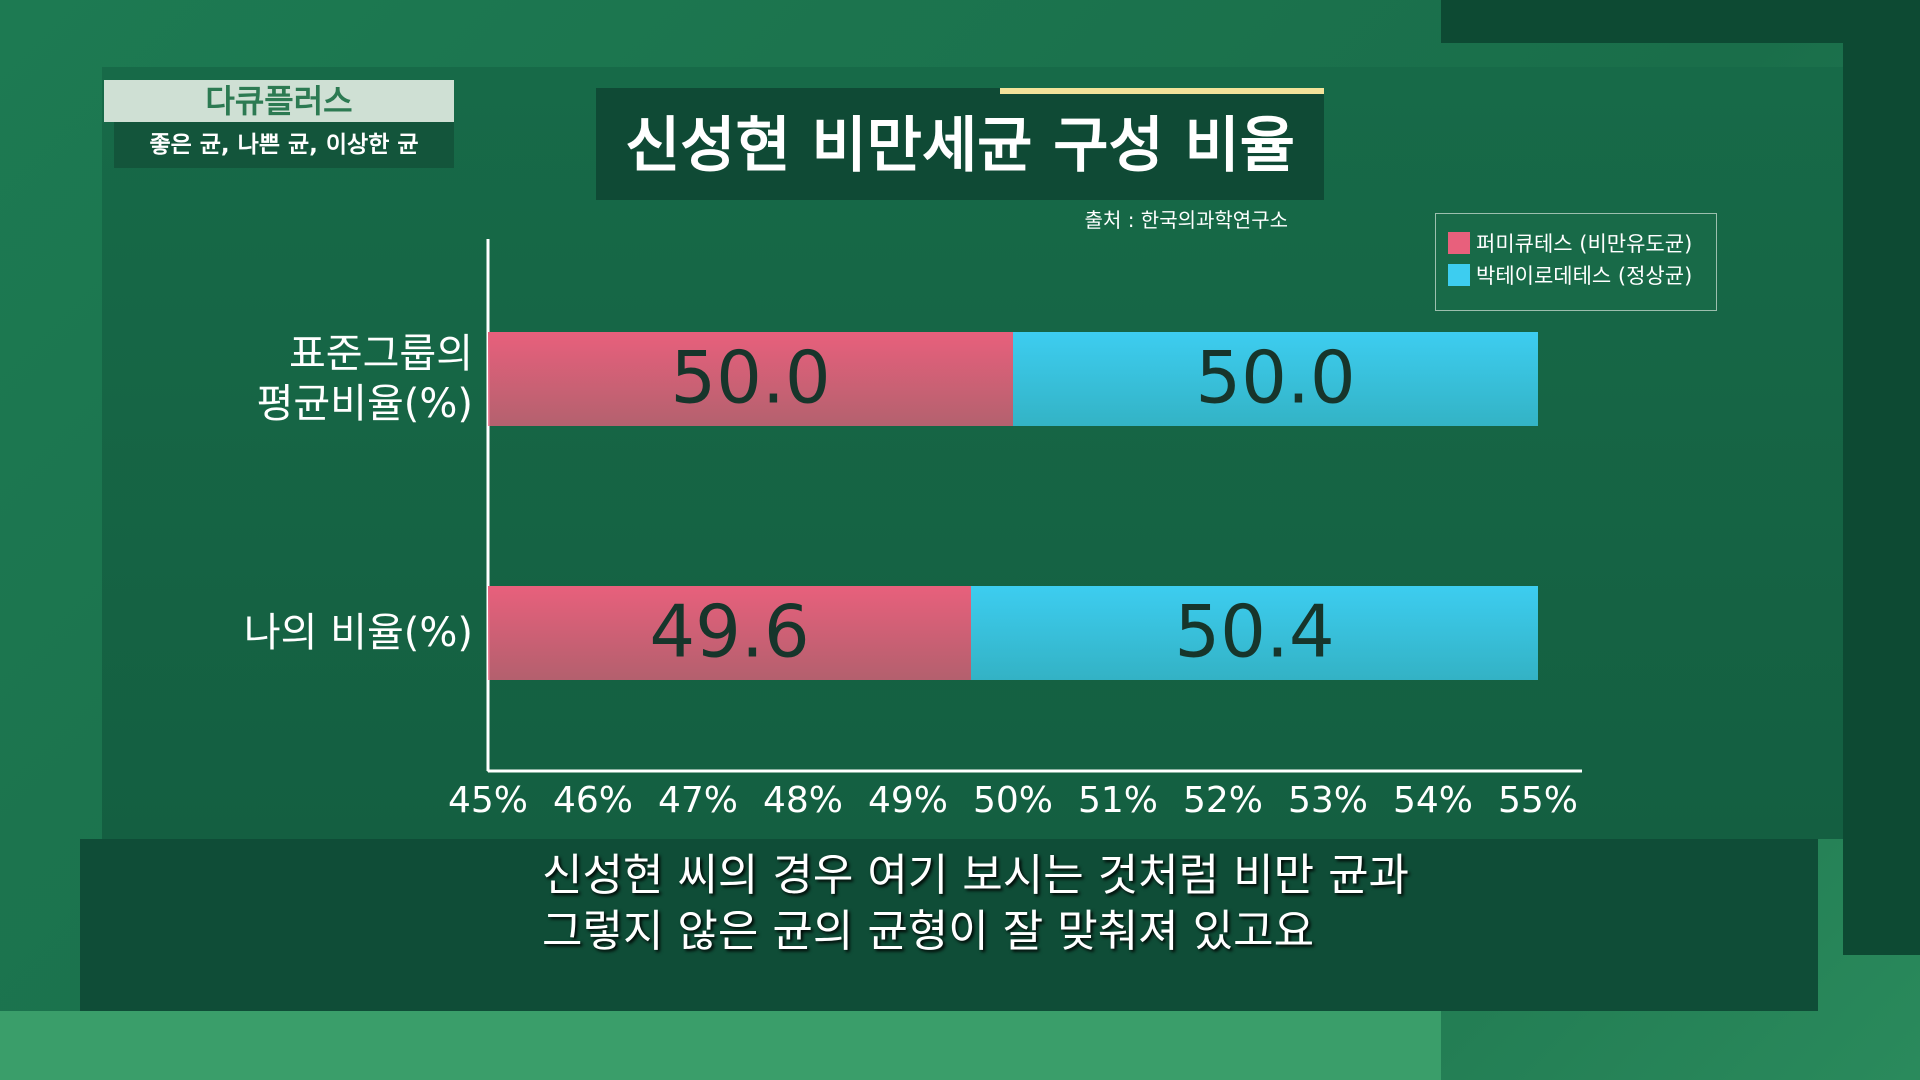  Describe the element at coordinates (1584, 276) in the screenshot. I see `legend-label: 박테이로데테스 (정상균)` at that location.